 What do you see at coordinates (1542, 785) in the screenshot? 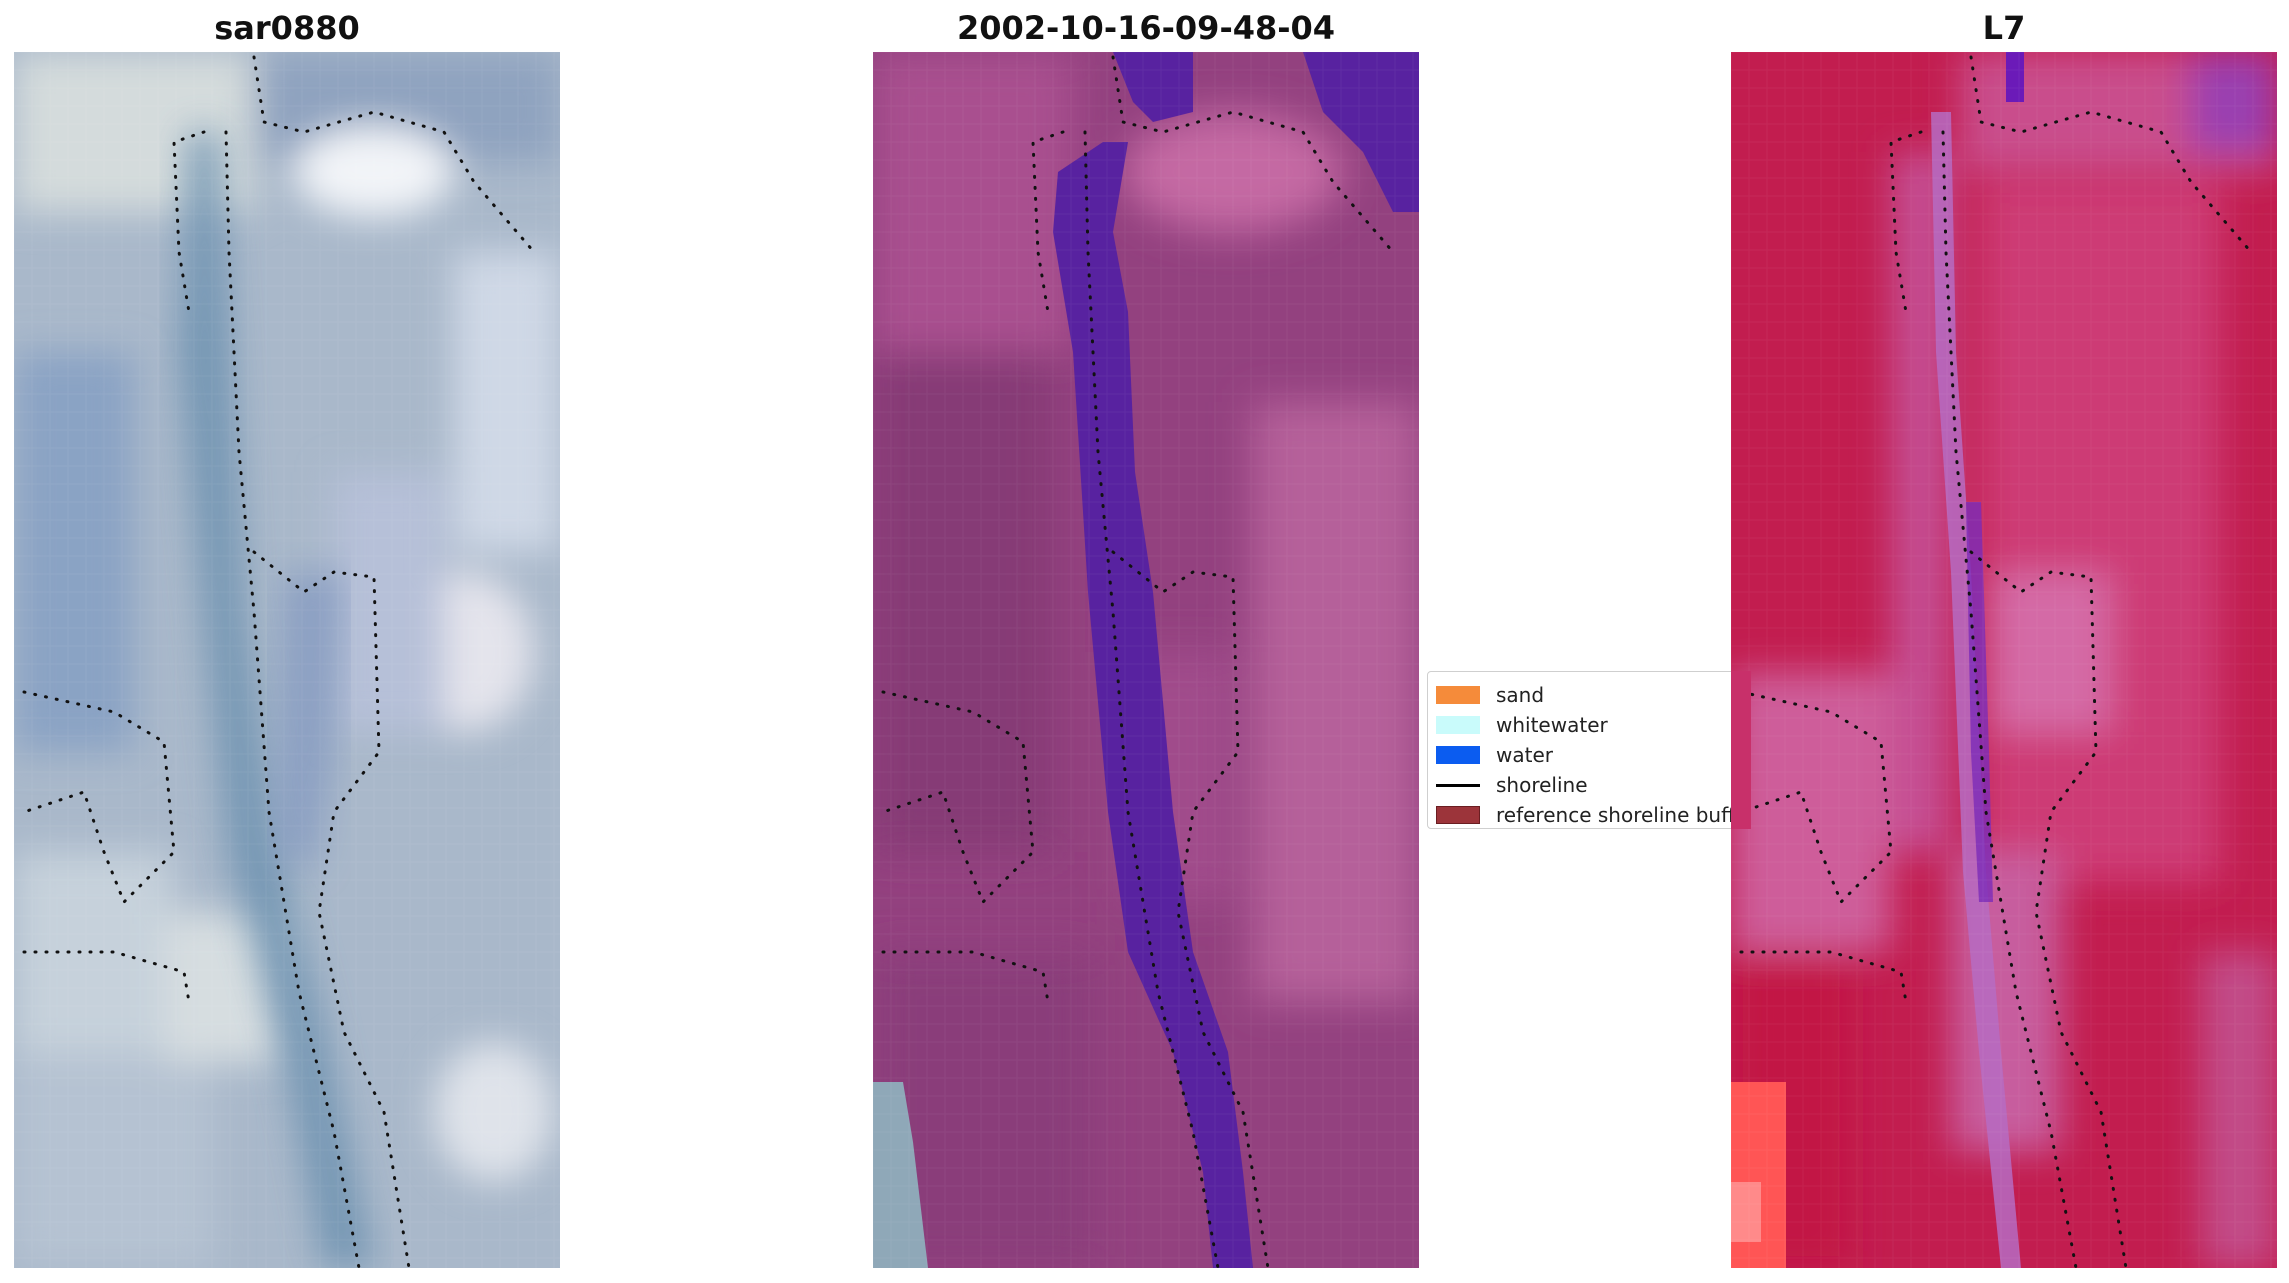
I see `legend-label-shoreline: shoreline` at bounding box center [1542, 785].